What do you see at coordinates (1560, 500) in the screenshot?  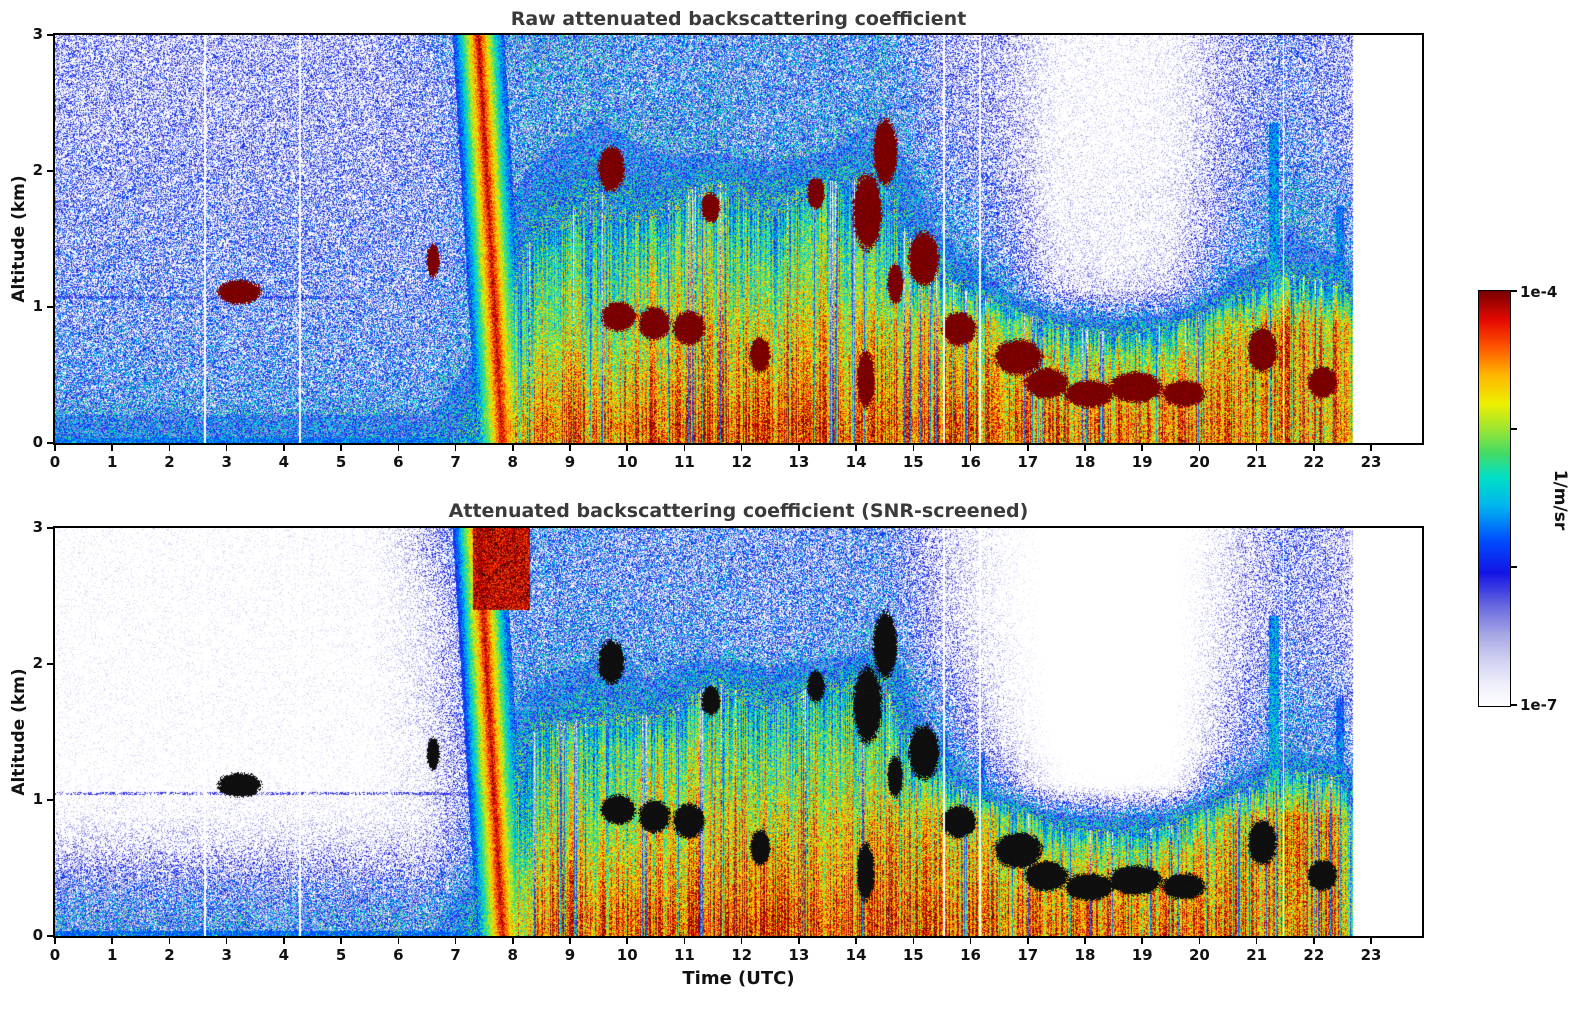 I see `colorbar-units-label: 1/m/sr` at bounding box center [1560, 500].